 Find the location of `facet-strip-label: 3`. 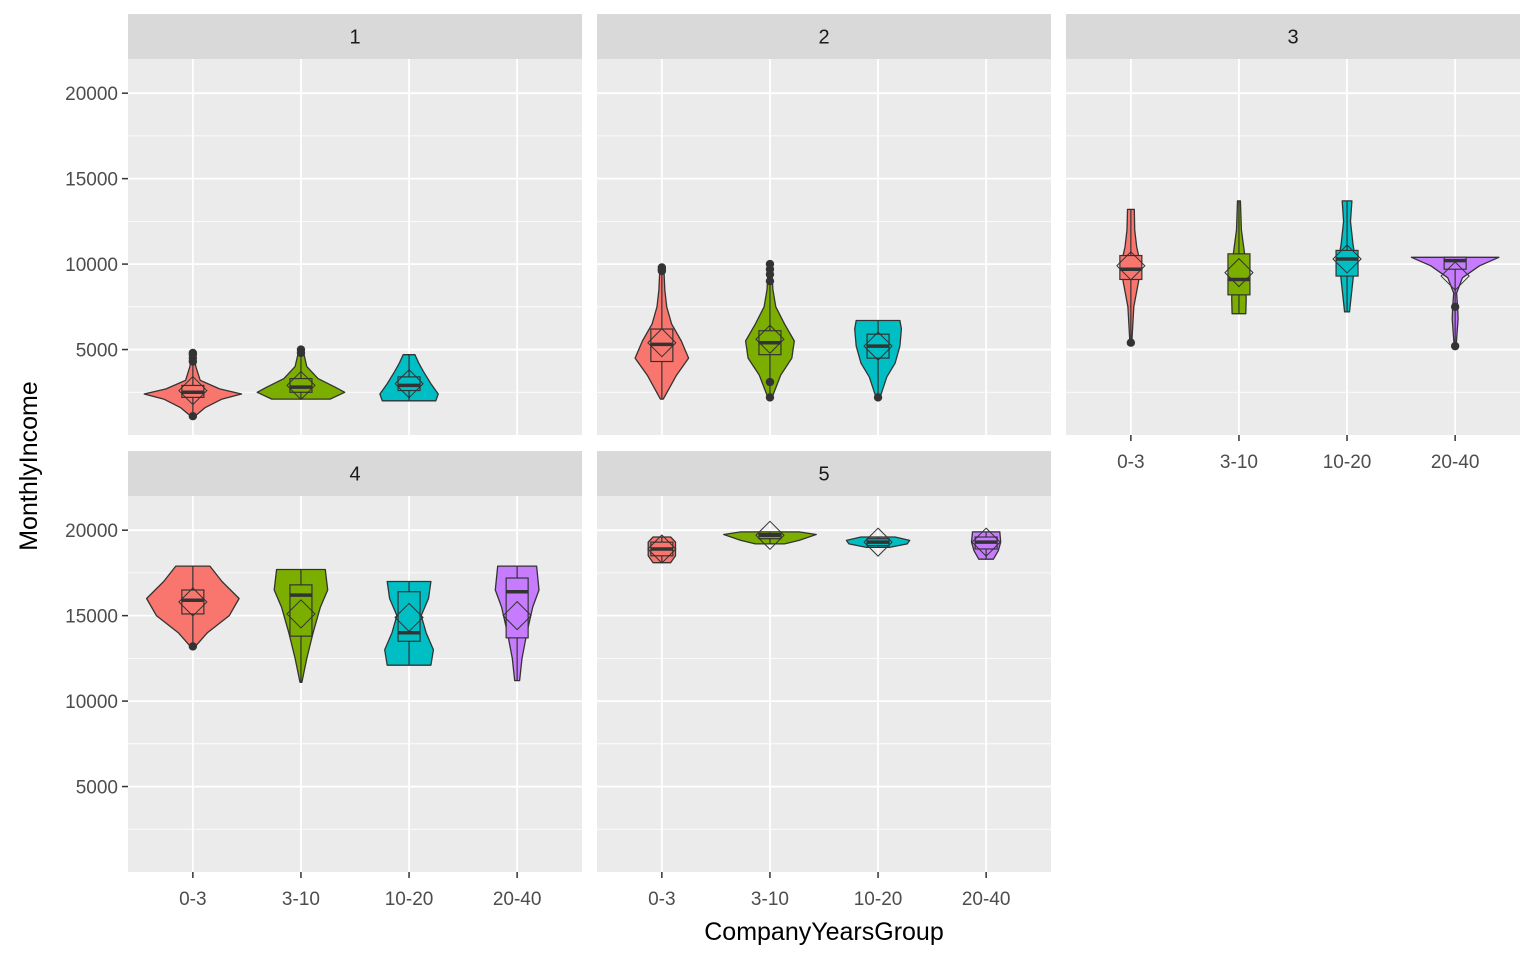

facet-strip-label: 3 is located at coordinates (1292, 38).